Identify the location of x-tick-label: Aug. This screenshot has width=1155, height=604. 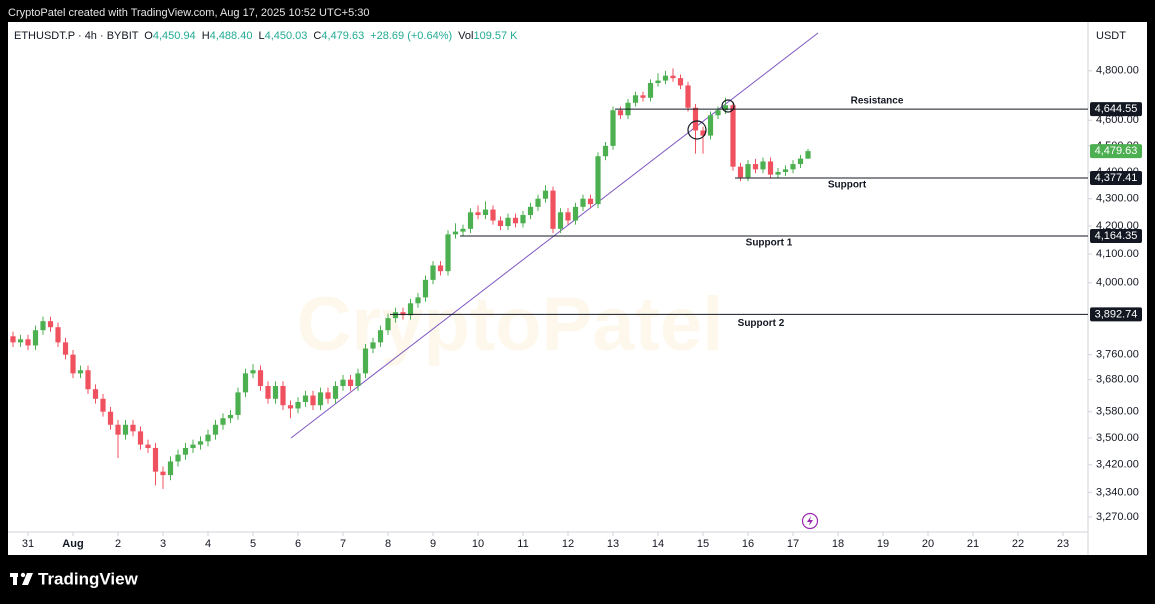
(72, 544).